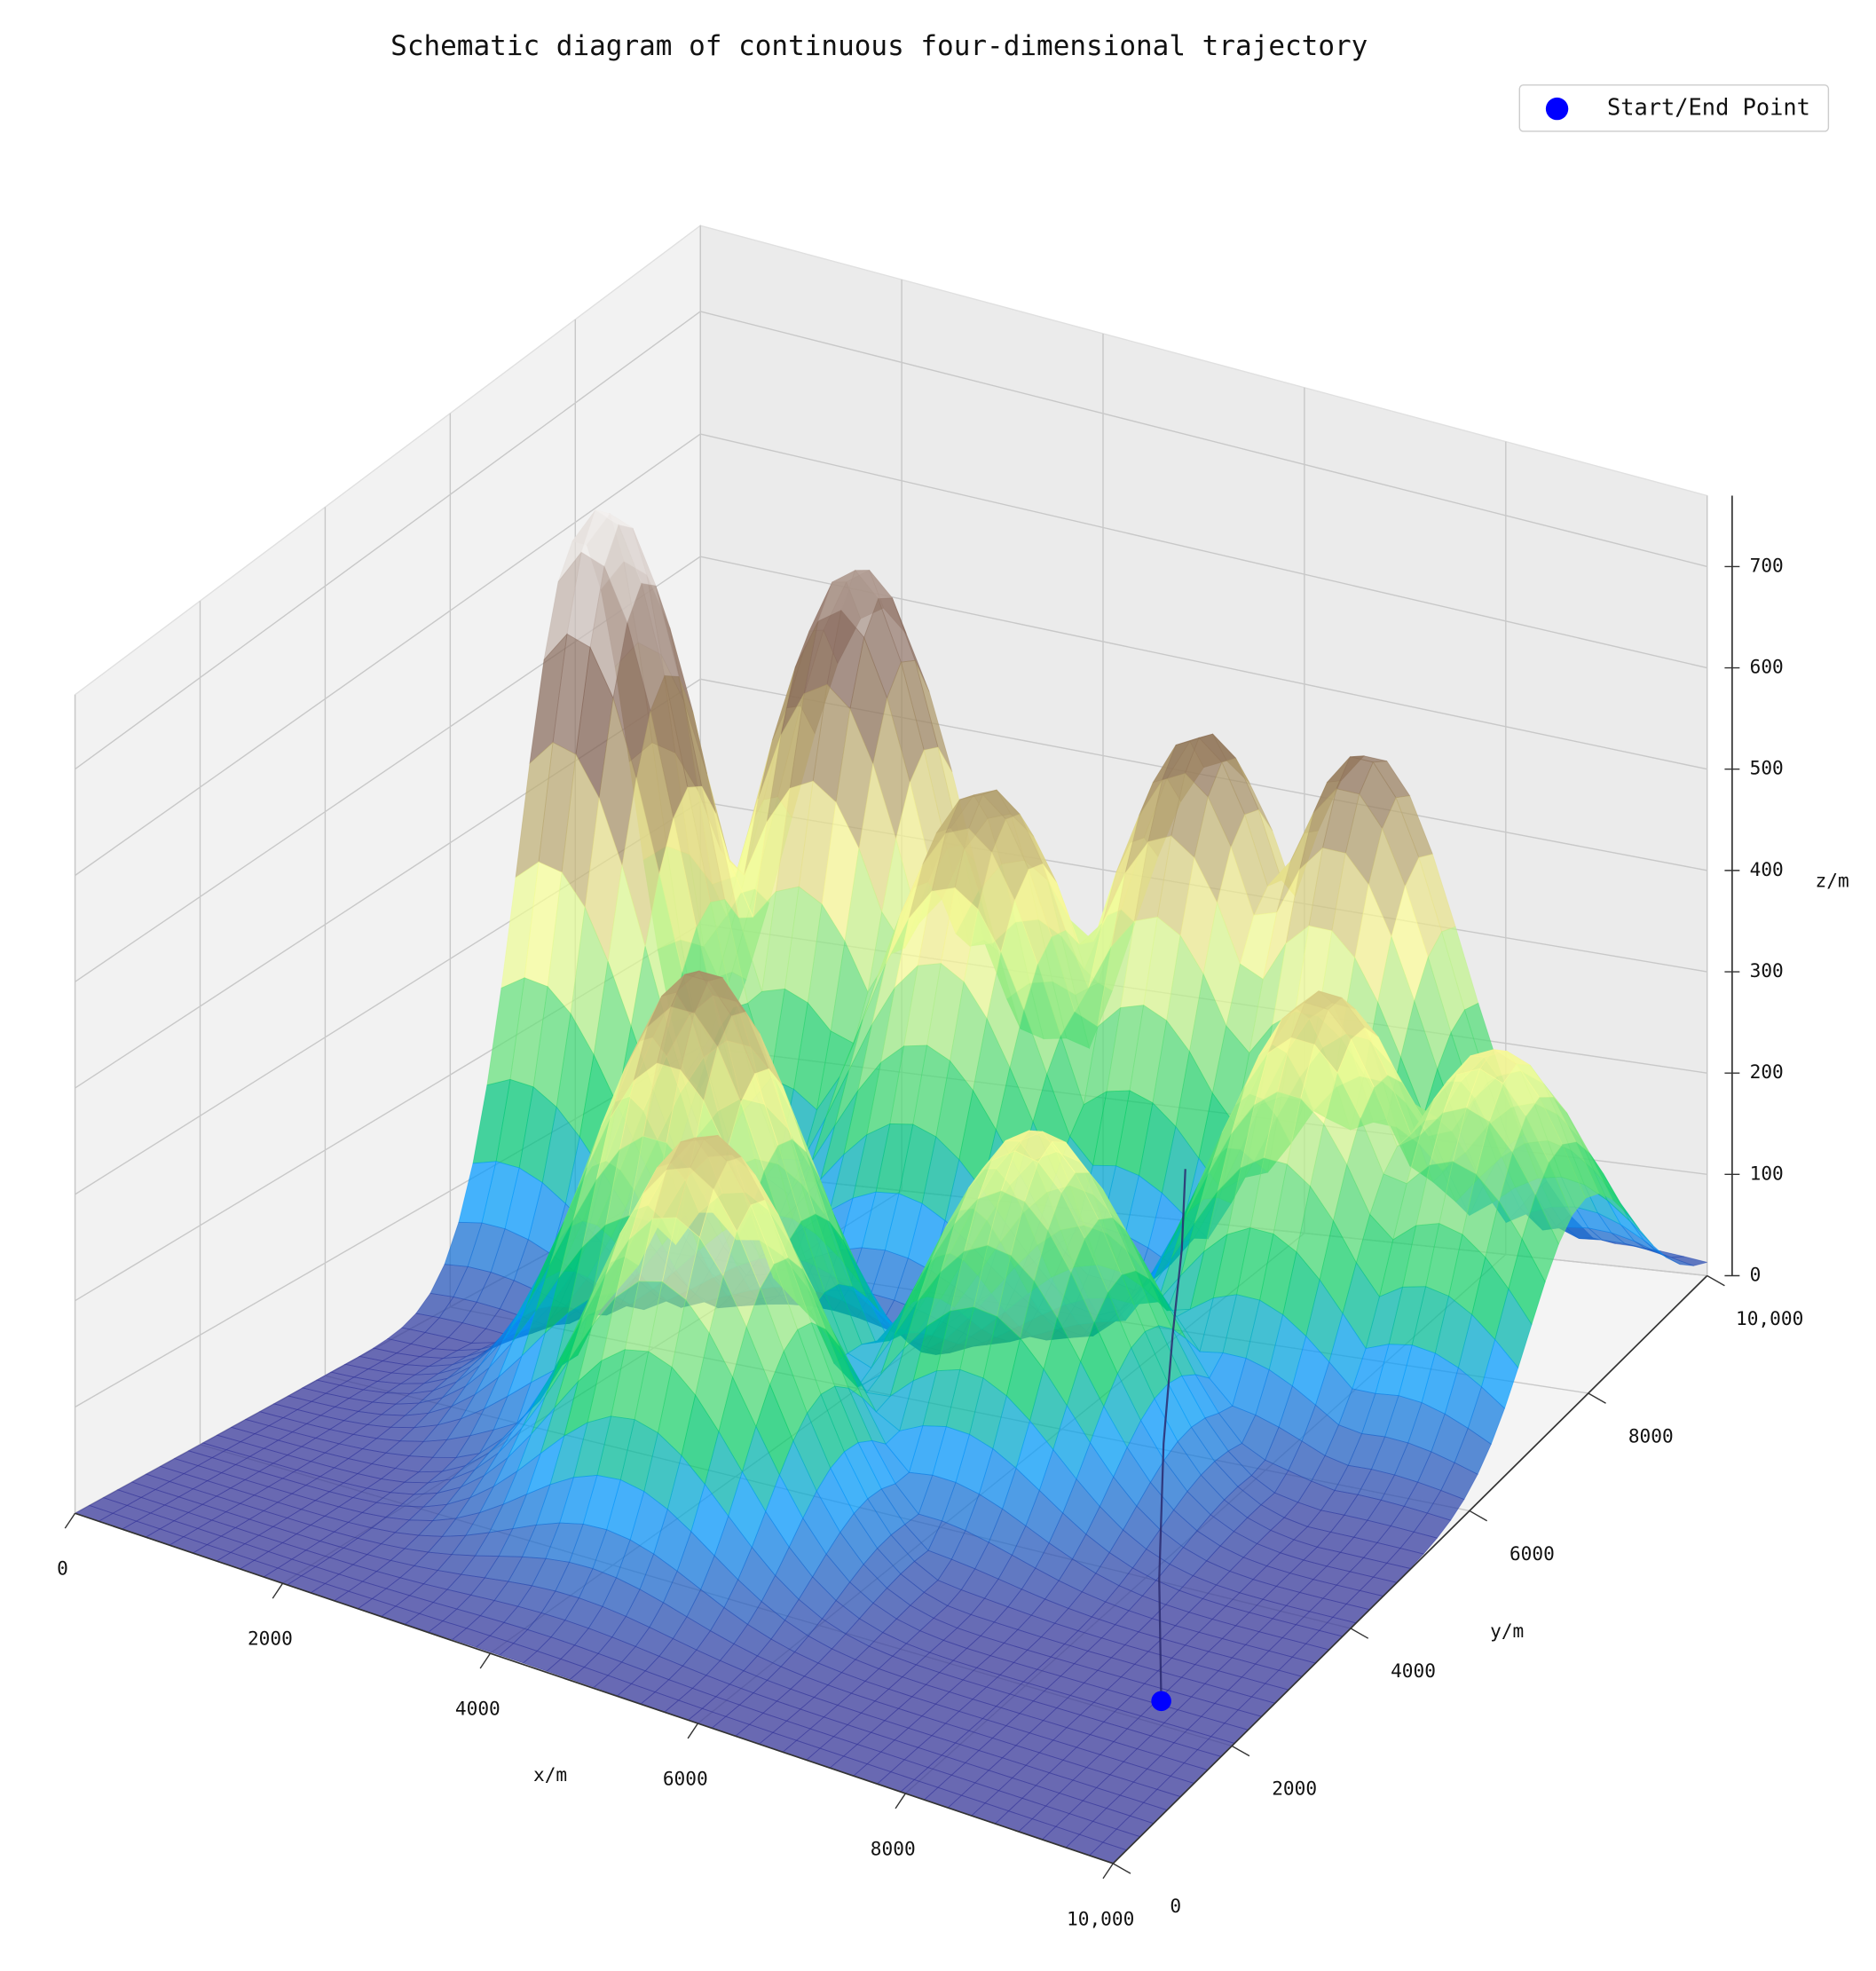 This screenshot has width=1876, height=1971. What do you see at coordinates (478, 1709) in the screenshot?
I see `x-tick-label: 4000` at bounding box center [478, 1709].